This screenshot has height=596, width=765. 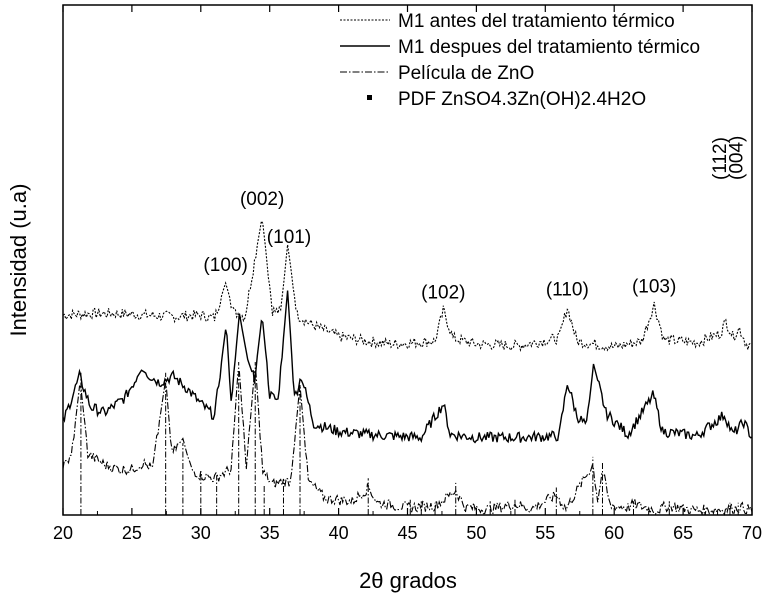 What do you see at coordinates (466, 73) in the screenshot?
I see `legend-label: Película de ZnO` at bounding box center [466, 73].